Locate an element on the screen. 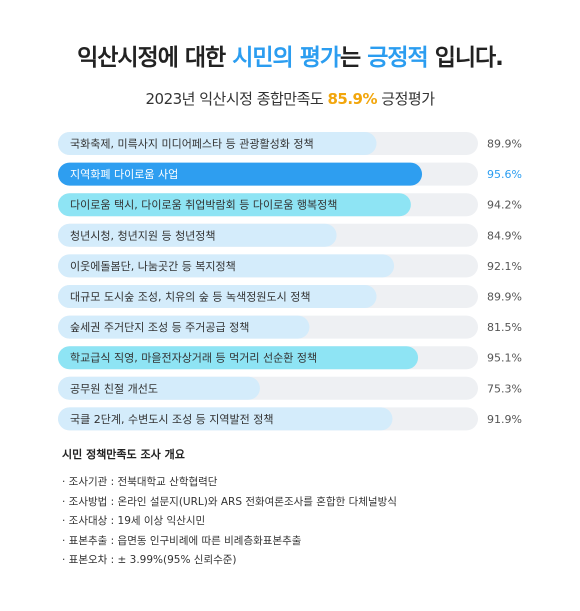  bar-category-label: 숲세권 주거단지 조성 등 주거공급 정책 is located at coordinates (159, 327).